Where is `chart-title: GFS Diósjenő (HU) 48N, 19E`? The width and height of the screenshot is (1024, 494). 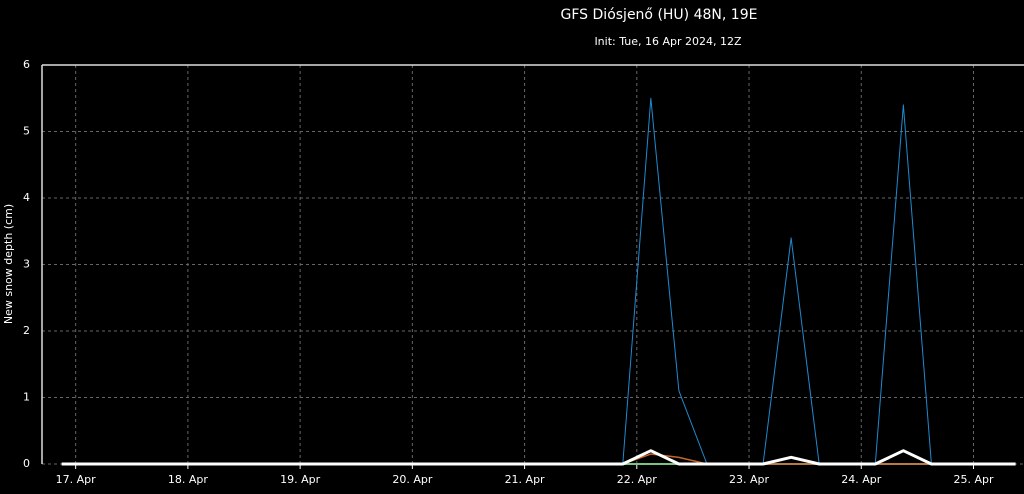
chart-title: GFS Diósjenő (HU) 48N, 19E is located at coordinates (659, 15).